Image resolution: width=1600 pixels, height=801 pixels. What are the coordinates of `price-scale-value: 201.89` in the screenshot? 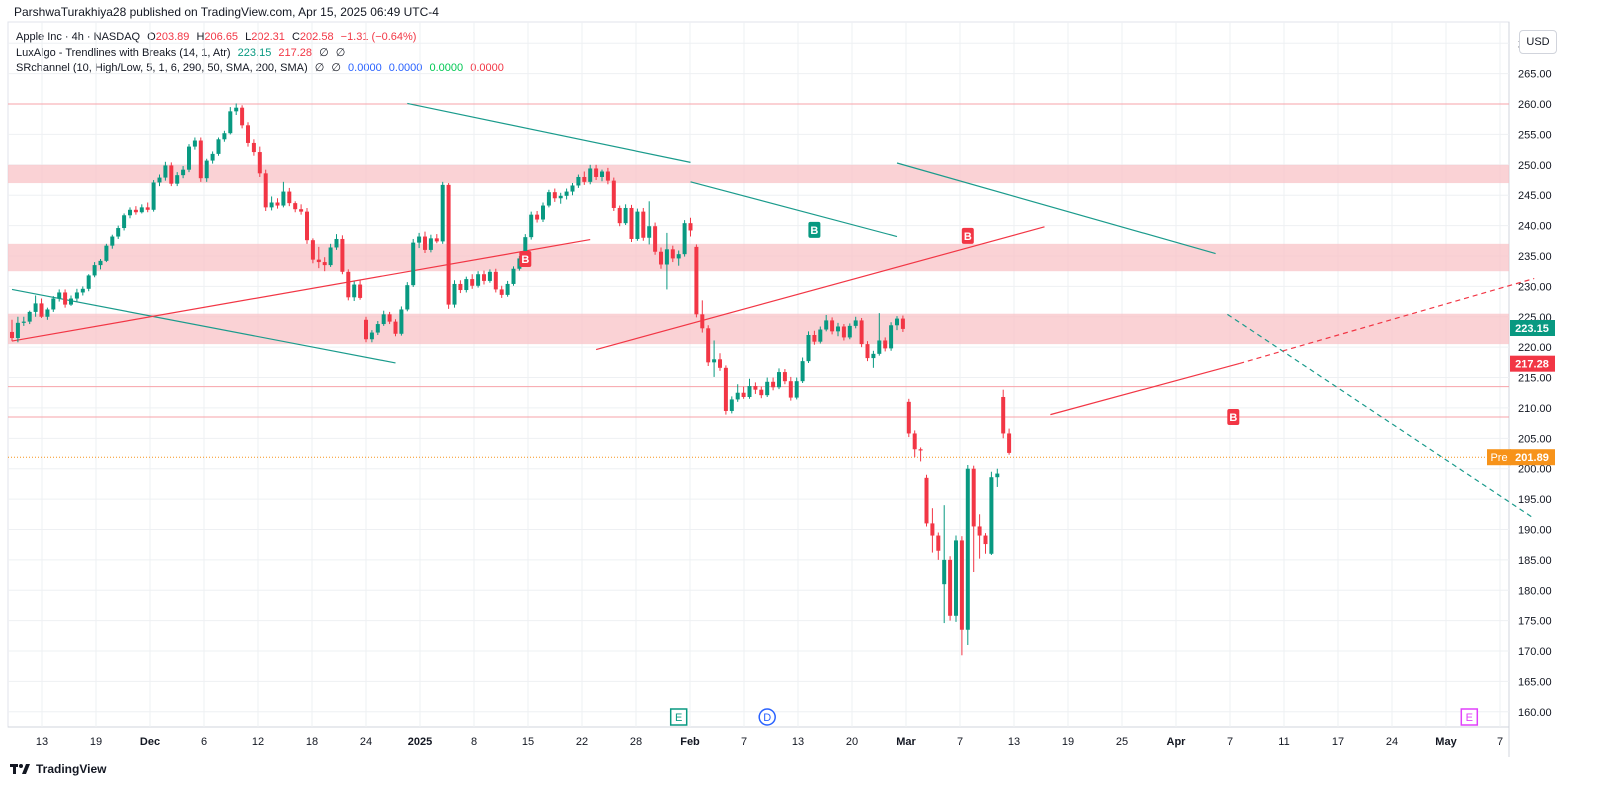 It's located at (1532, 458).